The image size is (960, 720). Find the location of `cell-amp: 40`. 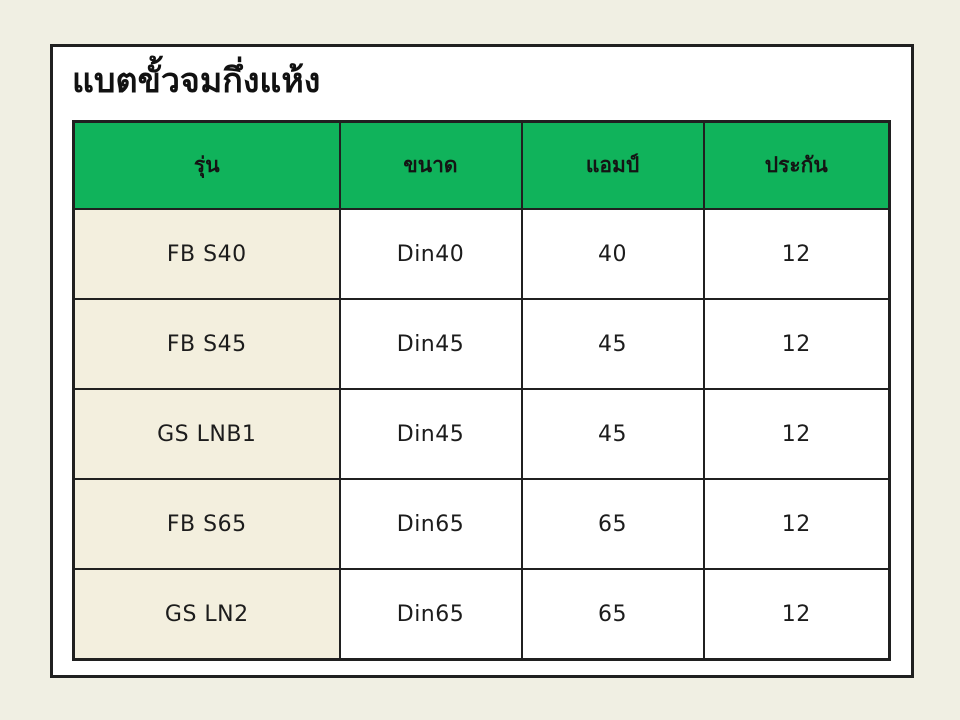

cell-amp: 40 is located at coordinates (612, 254).